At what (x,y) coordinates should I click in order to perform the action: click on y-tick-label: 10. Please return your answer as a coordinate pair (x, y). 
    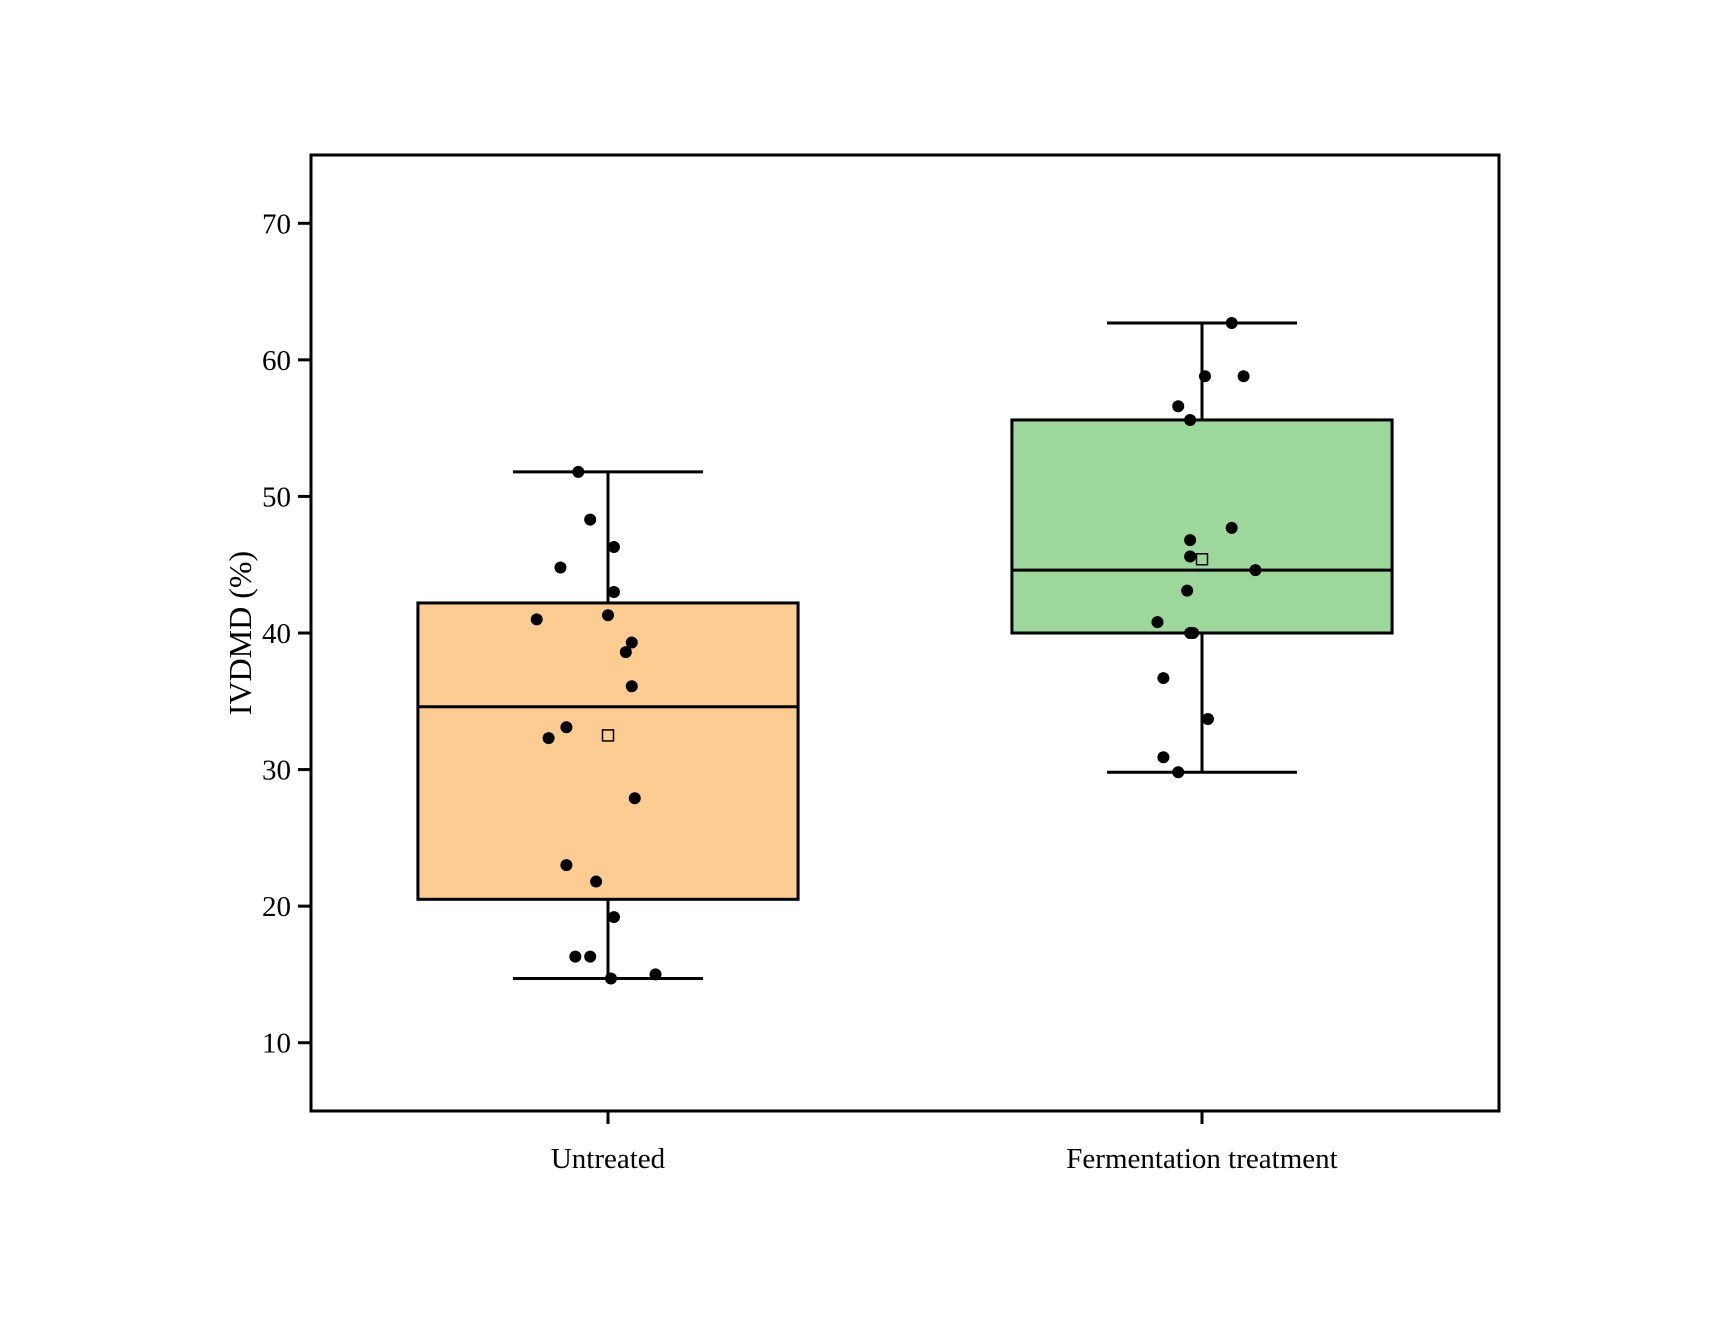
    Looking at the image, I should click on (276, 1044).